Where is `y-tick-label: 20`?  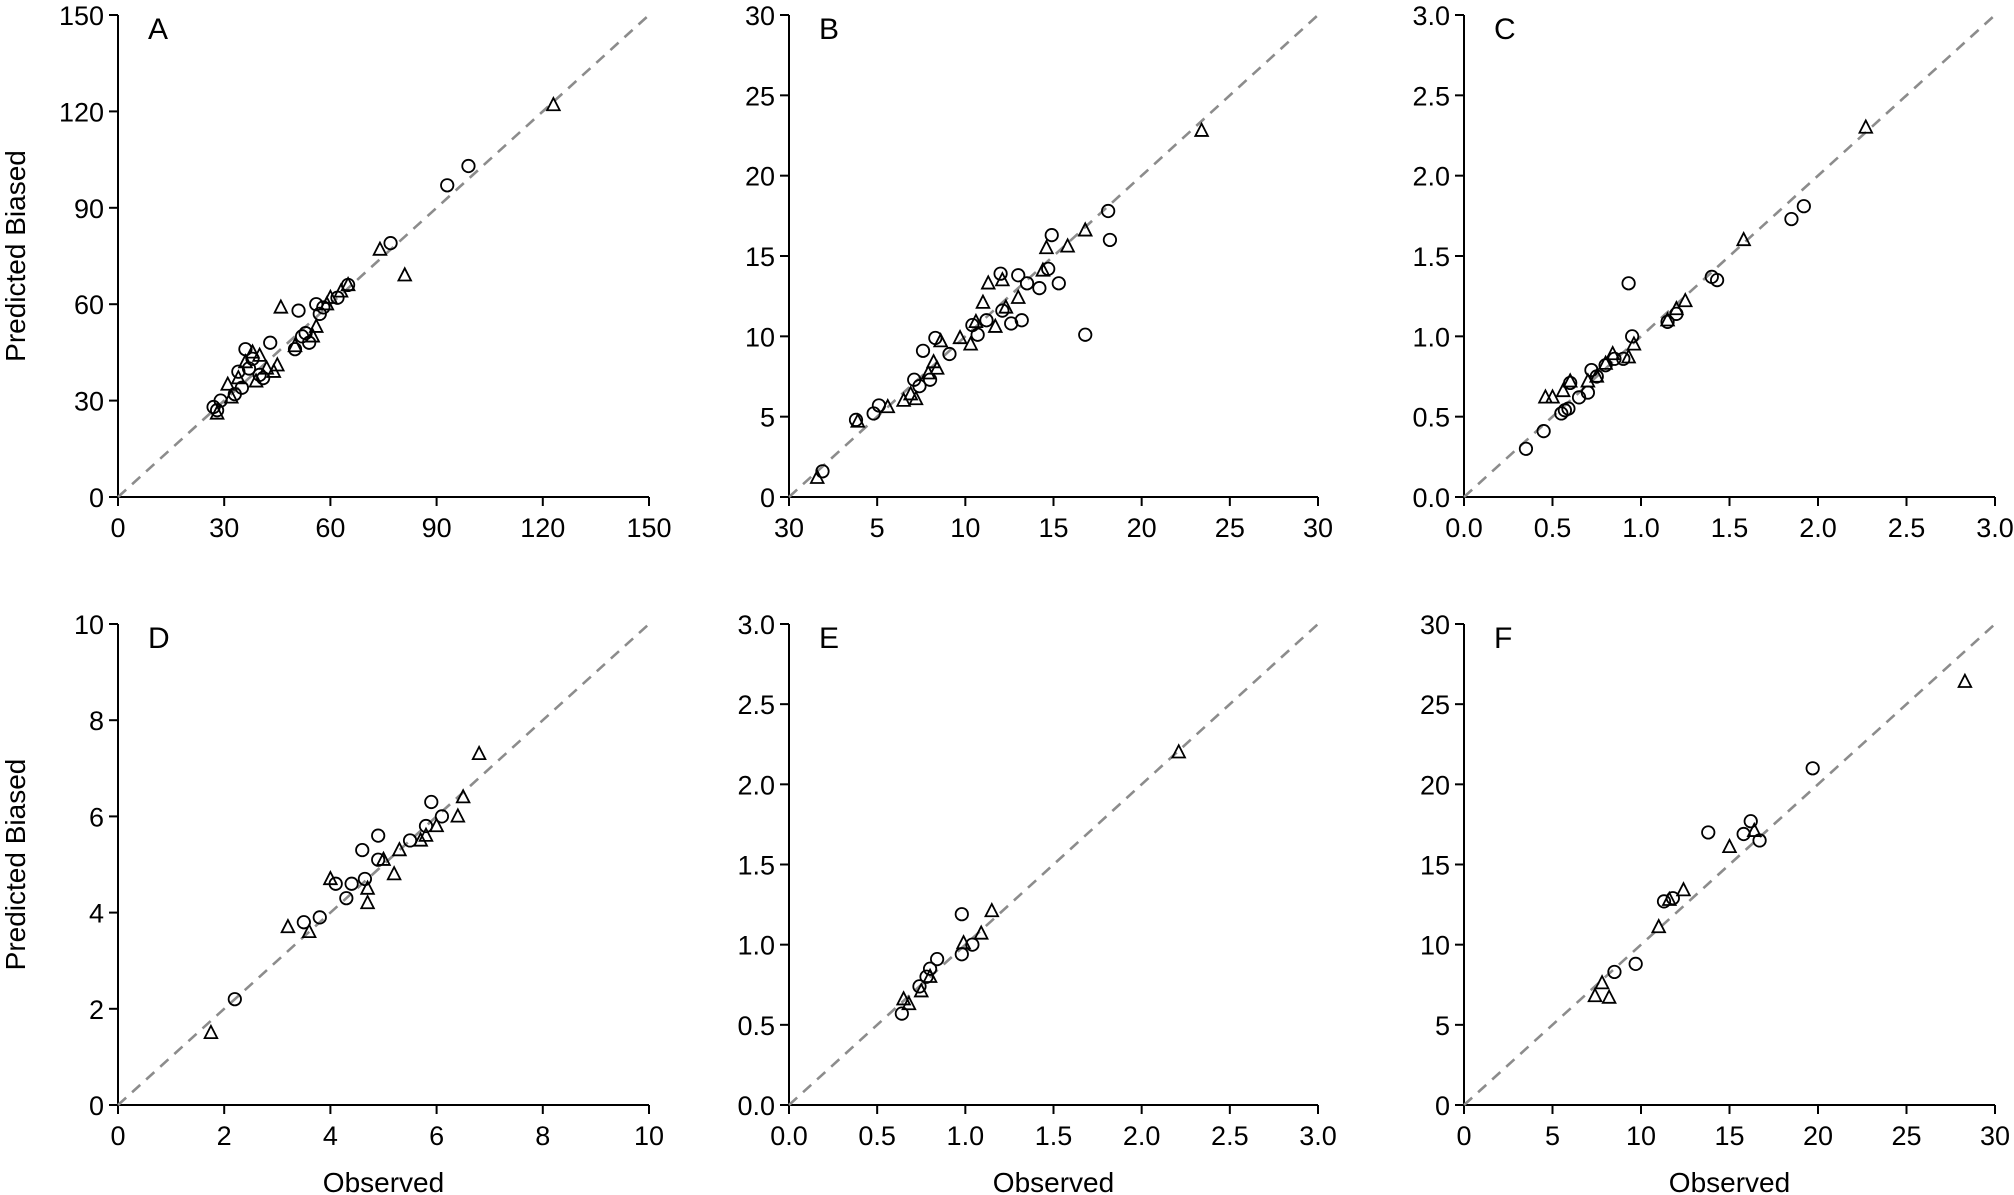
y-tick-label: 20 is located at coordinates (1435, 785).